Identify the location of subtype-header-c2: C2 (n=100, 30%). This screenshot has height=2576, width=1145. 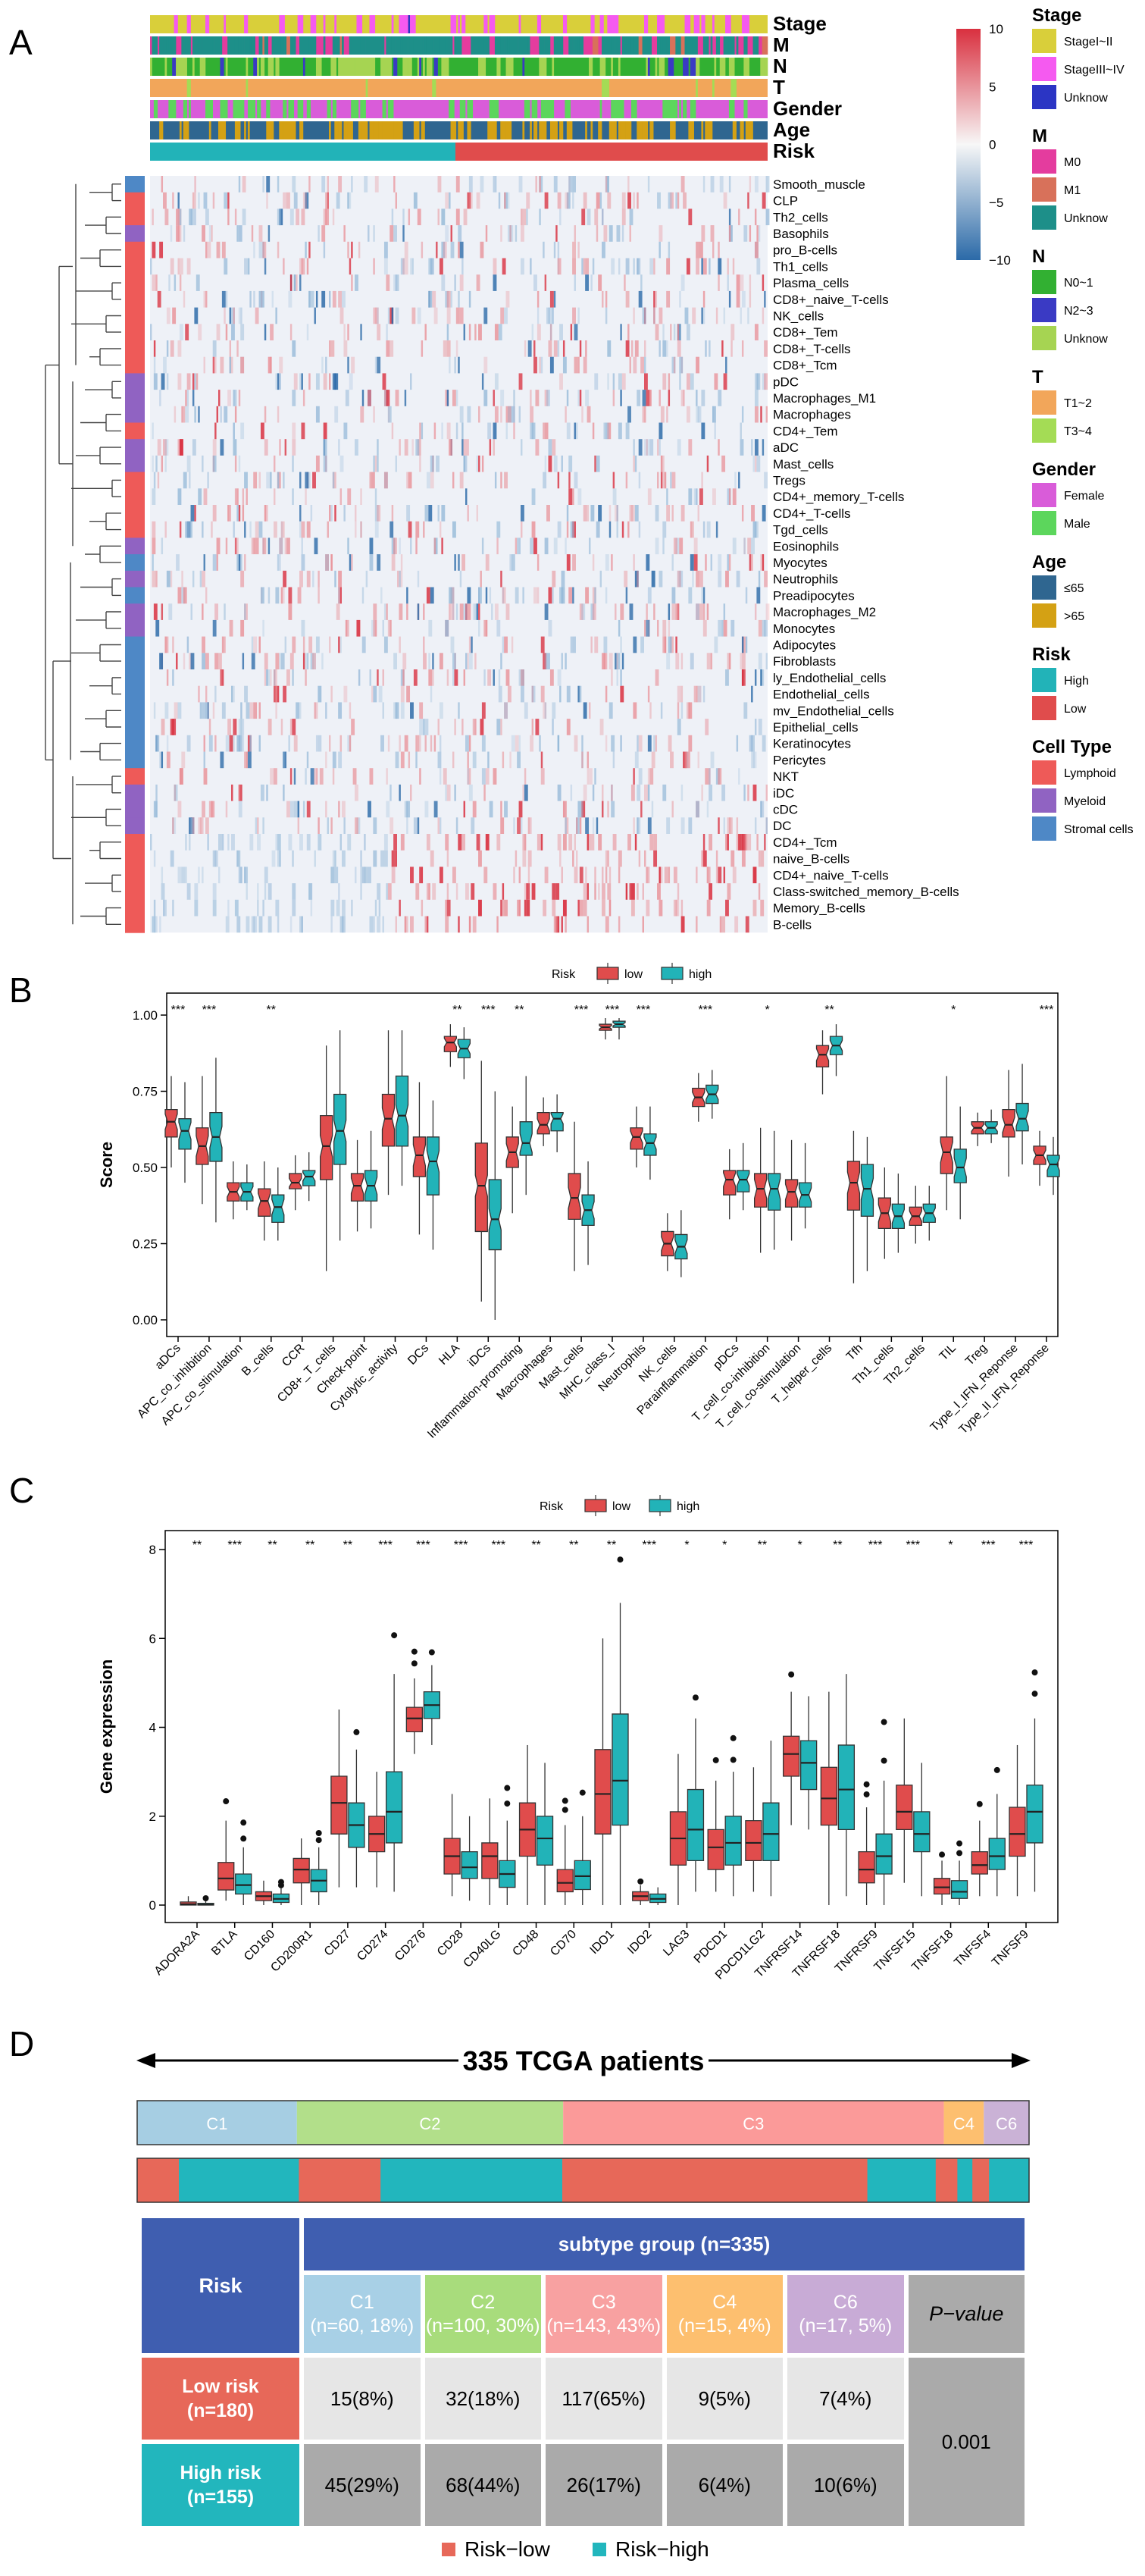
(483, 2314).